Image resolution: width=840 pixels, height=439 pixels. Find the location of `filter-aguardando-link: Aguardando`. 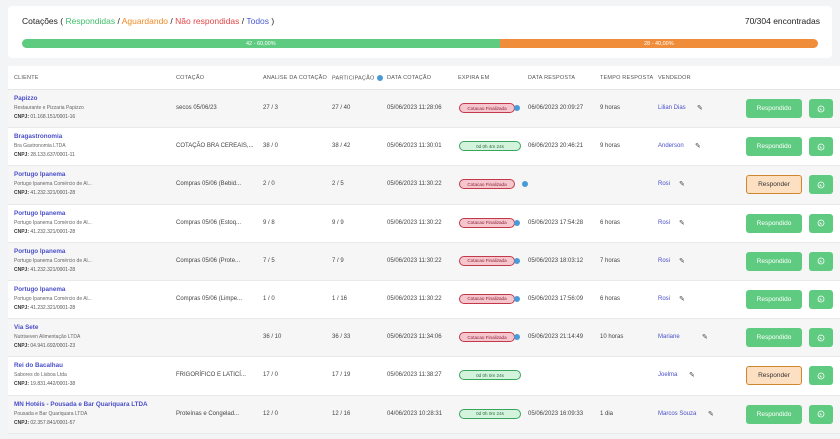

filter-aguardando-link: Aguardando is located at coordinates (145, 21).